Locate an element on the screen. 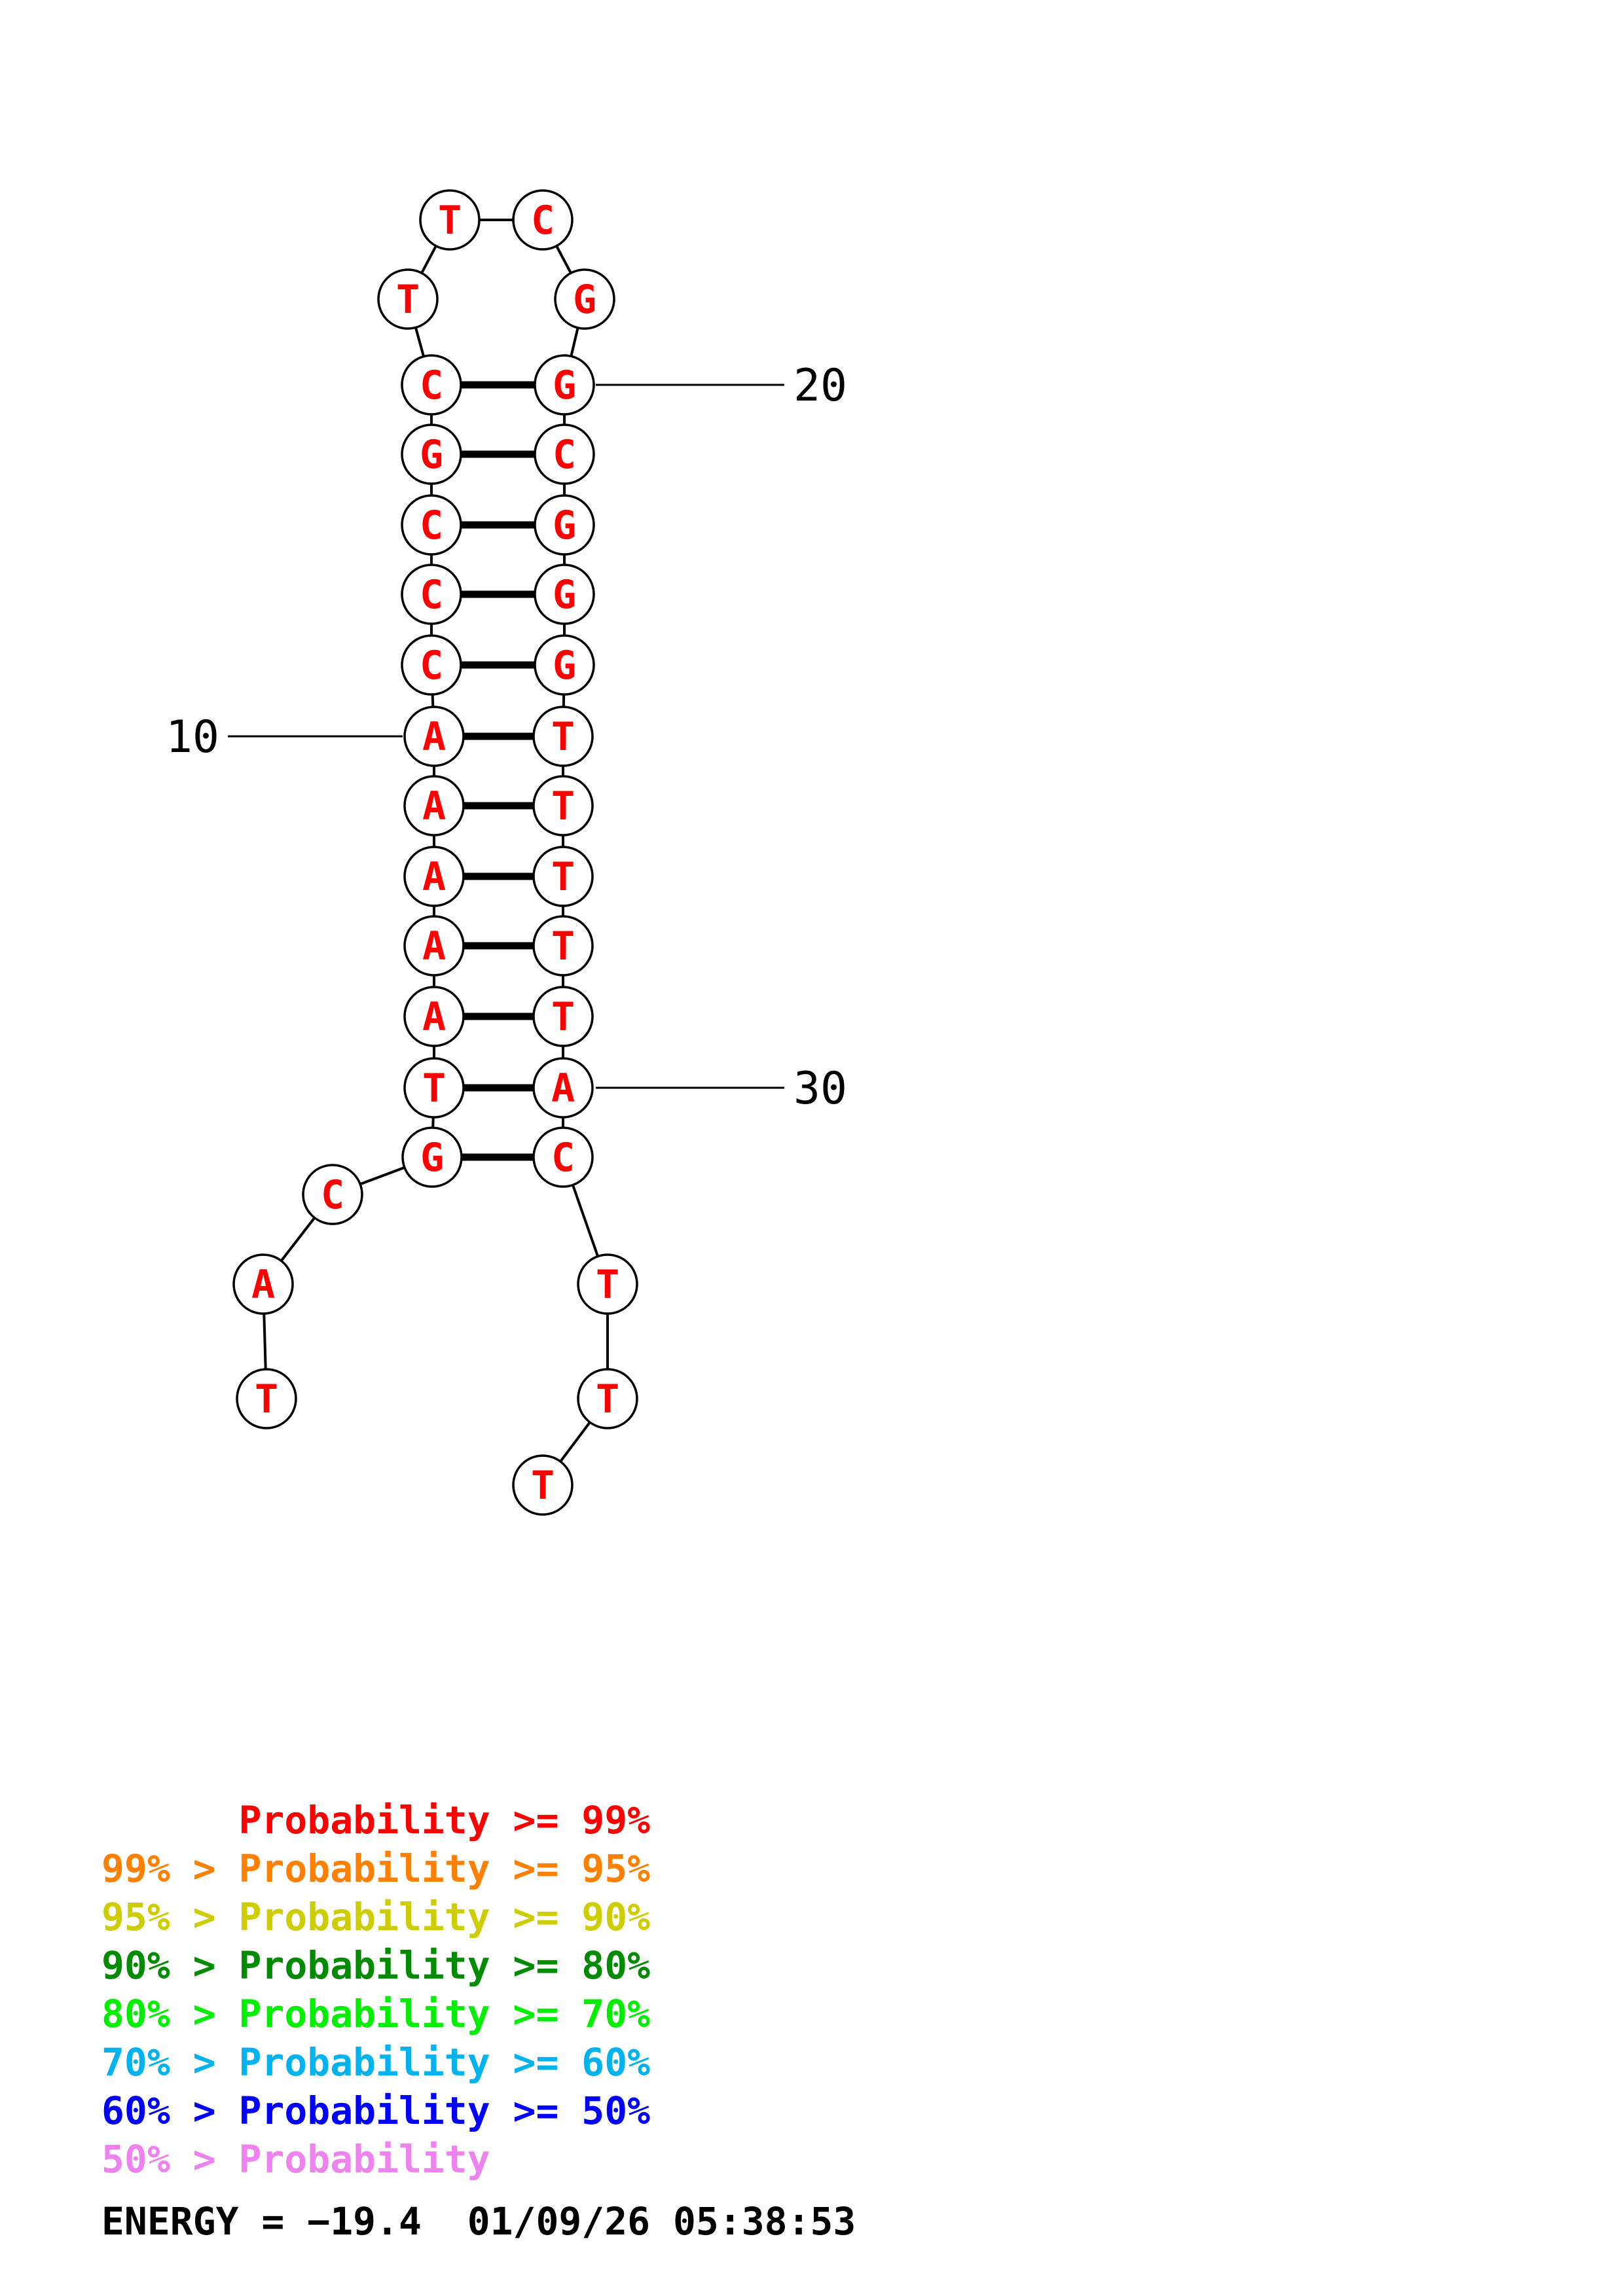 The width and height of the screenshot is (1623, 2296). legend-line: 90% > Probability >= 80% is located at coordinates (376, 1965).